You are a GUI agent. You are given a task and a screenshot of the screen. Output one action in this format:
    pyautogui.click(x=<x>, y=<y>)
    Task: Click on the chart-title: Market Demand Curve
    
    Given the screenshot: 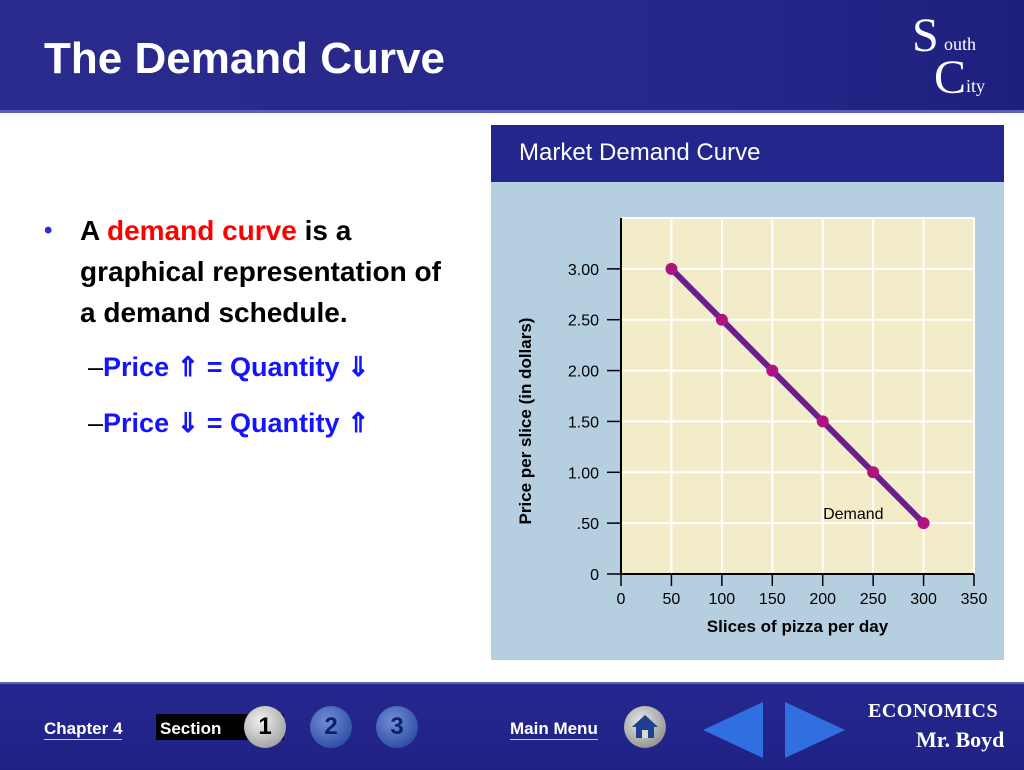 What is the action you would take?
    pyautogui.click(x=640, y=152)
    